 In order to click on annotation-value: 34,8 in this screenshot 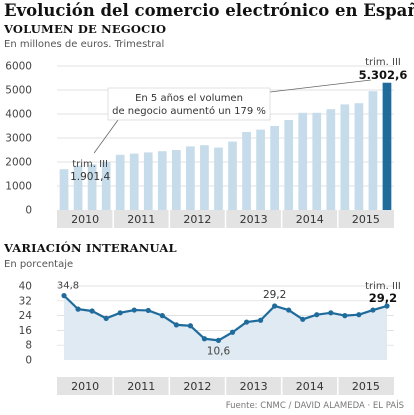, I will do `click(68, 286)`.